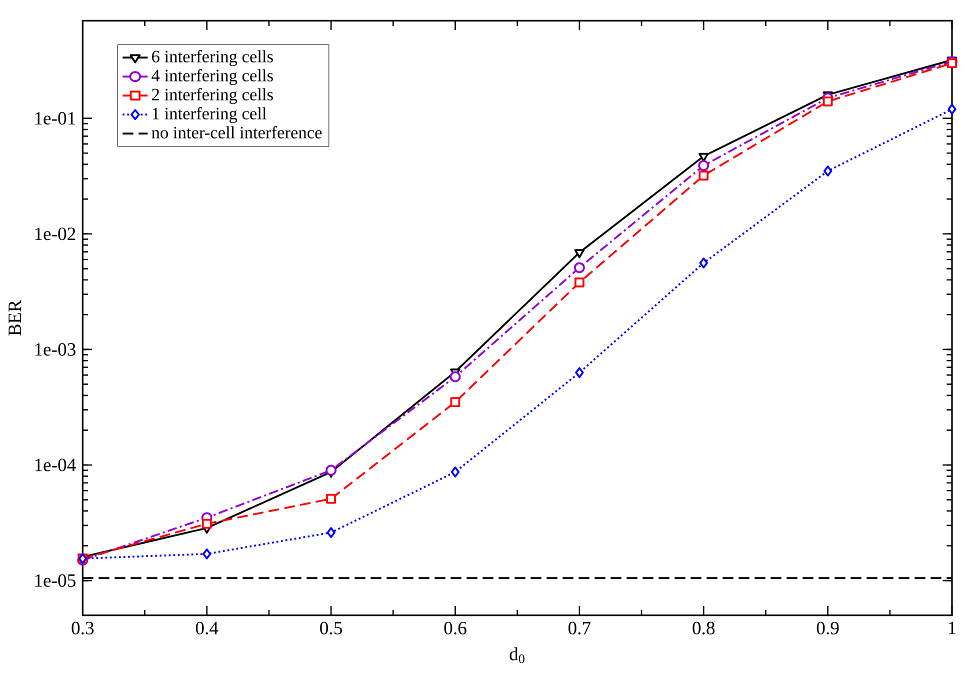 The height and width of the screenshot is (678, 965). I want to click on y-tick-label: 1e-02, so click(55, 234).